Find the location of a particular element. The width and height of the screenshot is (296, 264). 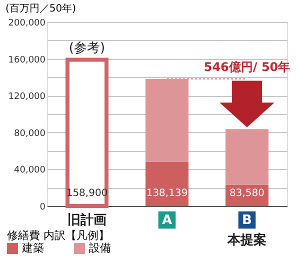

total-label: 138,139 is located at coordinates (167, 193).